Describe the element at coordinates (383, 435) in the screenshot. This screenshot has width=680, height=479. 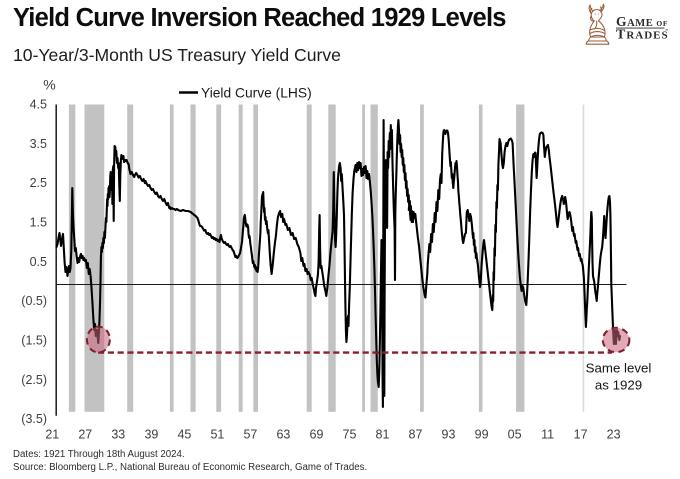
I see `svg-text: 81` at that location.